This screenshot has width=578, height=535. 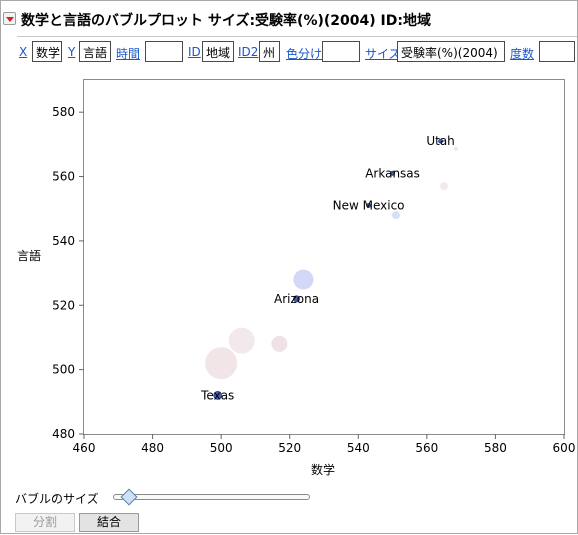 What do you see at coordinates (63, 305) in the screenshot?
I see `y-tick-label: 520` at bounding box center [63, 305].